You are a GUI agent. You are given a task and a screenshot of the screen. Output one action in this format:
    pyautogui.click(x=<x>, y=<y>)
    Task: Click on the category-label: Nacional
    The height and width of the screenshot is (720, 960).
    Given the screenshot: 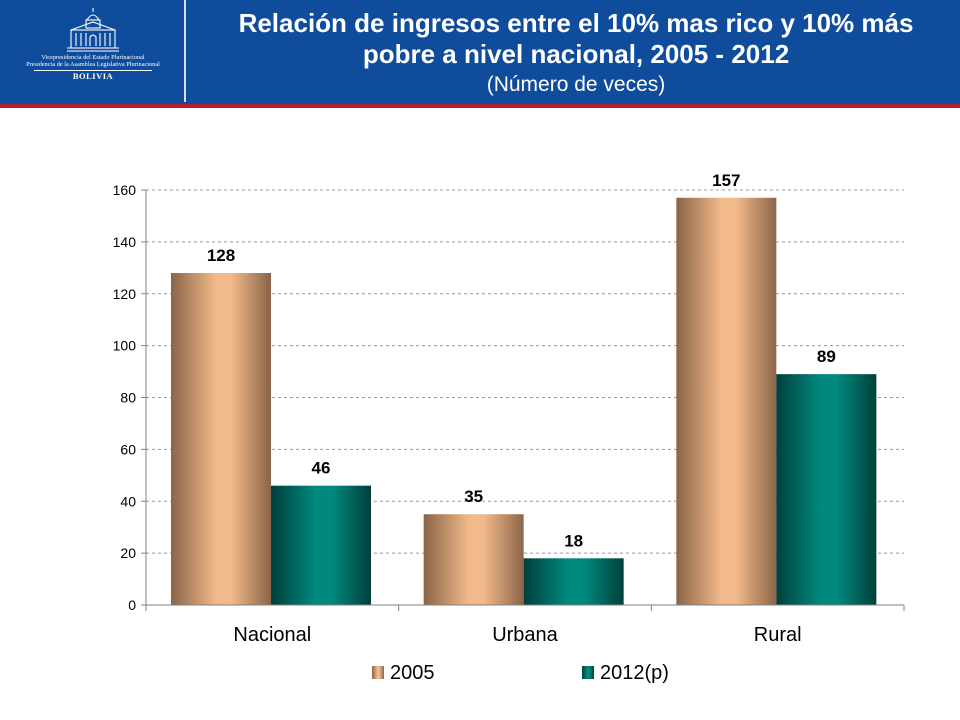 What is the action you would take?
    pyautogui.click(x=272, y=635)
    